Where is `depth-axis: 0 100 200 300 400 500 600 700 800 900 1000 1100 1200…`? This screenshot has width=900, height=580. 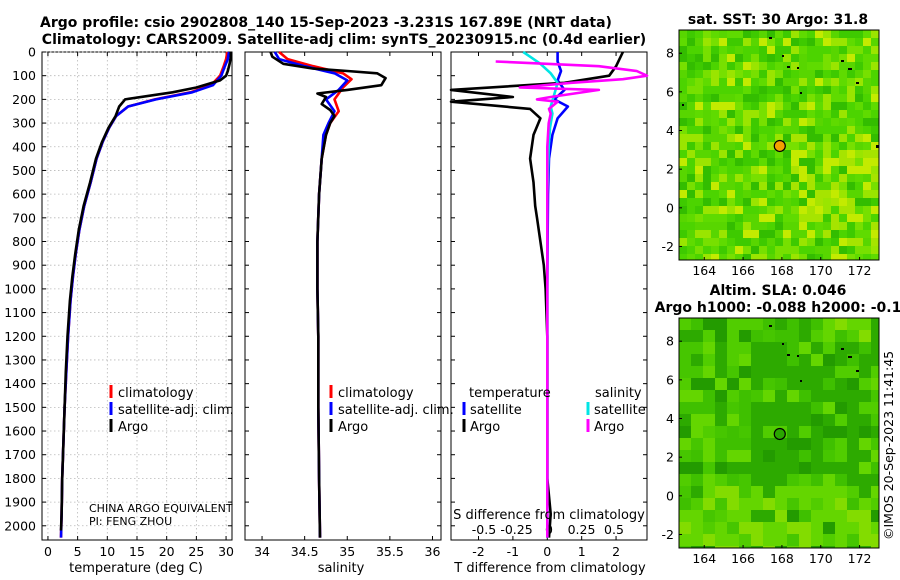 depth-axis: 0 100 200 300 400 500 600 700 800 900 1000 1100 1200… is located at coordinates (20, 289).